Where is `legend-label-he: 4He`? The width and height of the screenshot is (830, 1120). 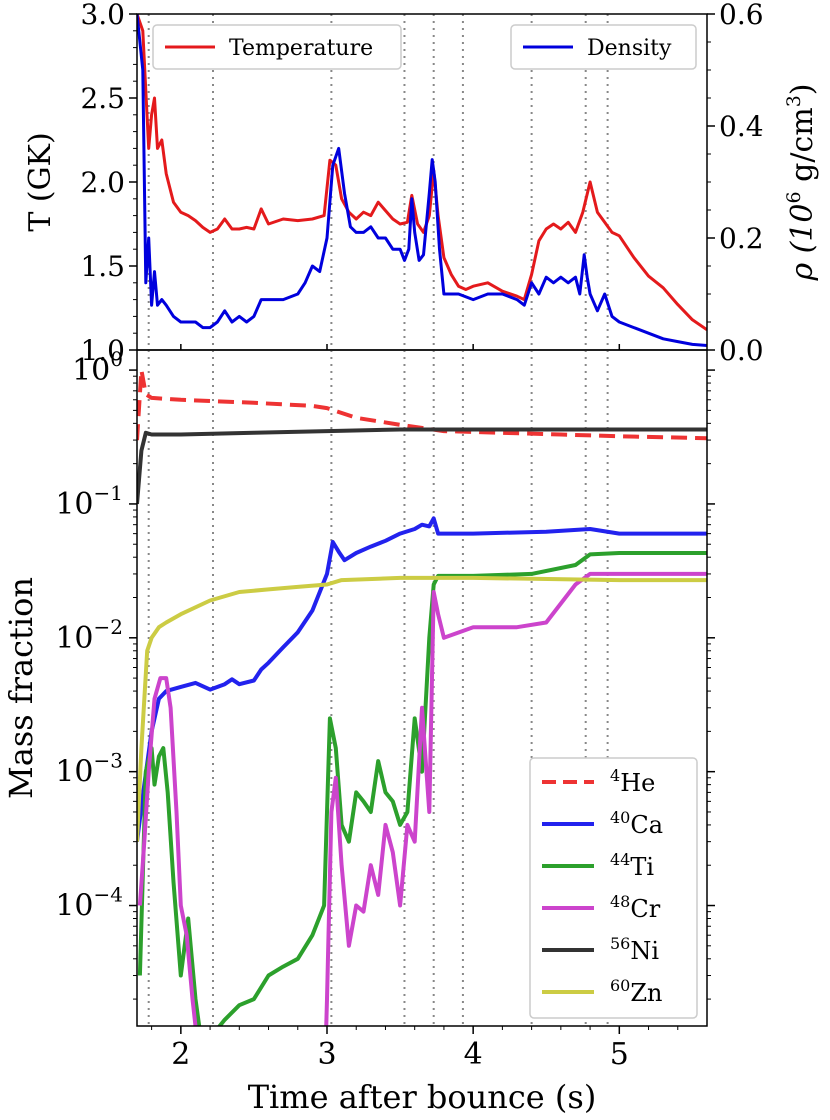
legend-label-he: 4He is located at coordinates (632, 781).